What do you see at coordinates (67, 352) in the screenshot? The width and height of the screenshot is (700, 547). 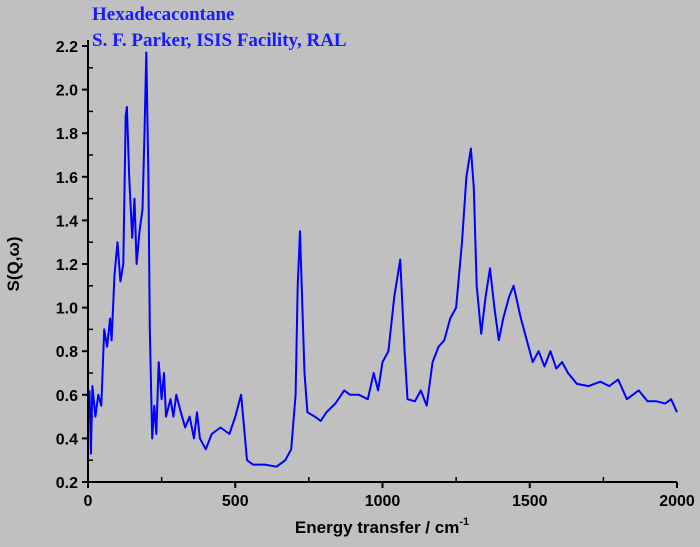 I see `y-tick-label: 0.8` at bounding box center [67, 352].